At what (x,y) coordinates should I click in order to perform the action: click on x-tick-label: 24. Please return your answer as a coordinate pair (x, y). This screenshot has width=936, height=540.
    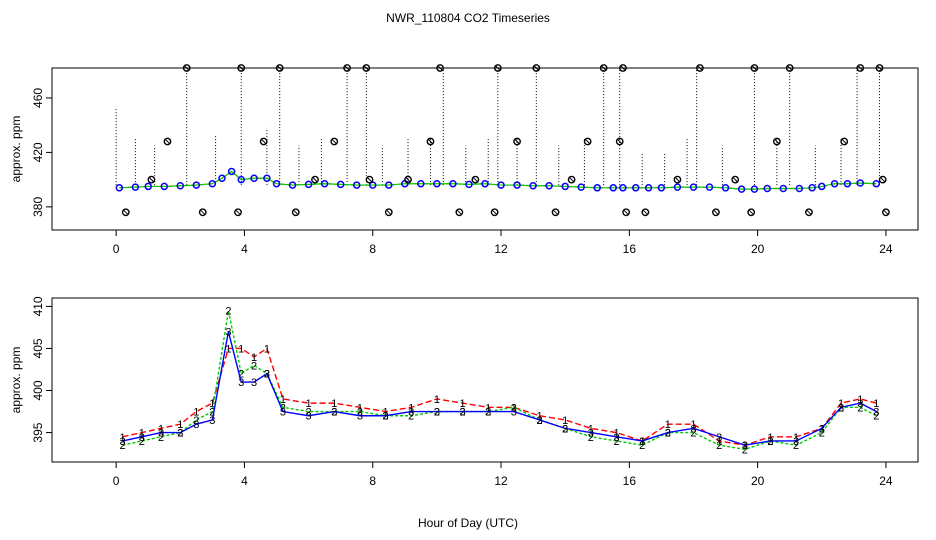
    Looking at the image, I should click on (886, 249).